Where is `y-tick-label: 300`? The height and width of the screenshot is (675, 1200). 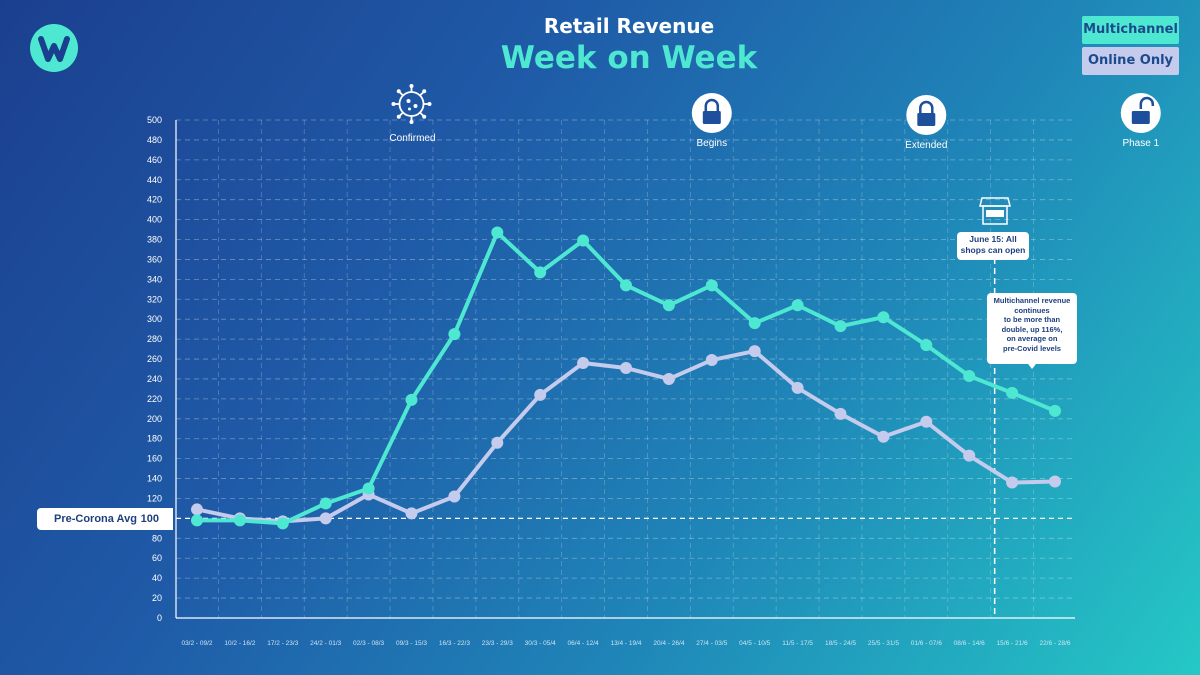 y-tick-label: 300 is located at coordinates (154, 319).